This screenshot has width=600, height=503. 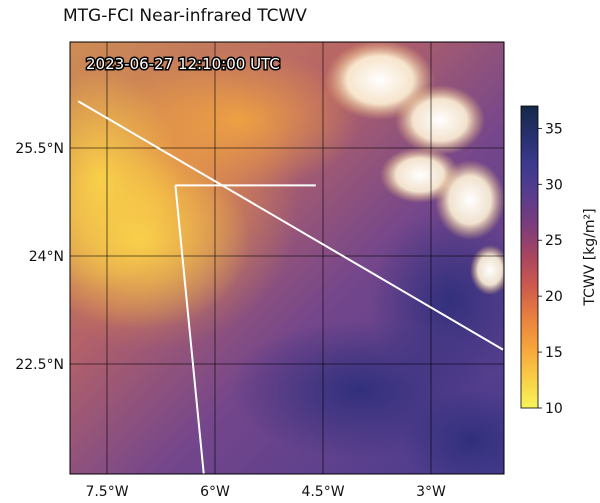 I want to click on latitude-tick-label: 24°N, so click(x=46, y=257).